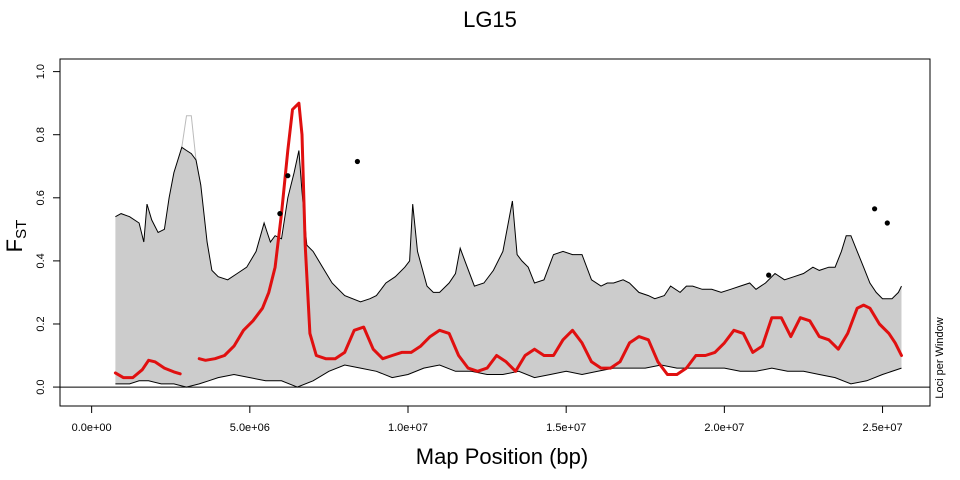 The width and height of the screenshot is (960, 480). What do you see at coordinates (92, 428) in the screenshot?
I see `x-tick-label: 0.0e+00` at bounding box center [92, 428].